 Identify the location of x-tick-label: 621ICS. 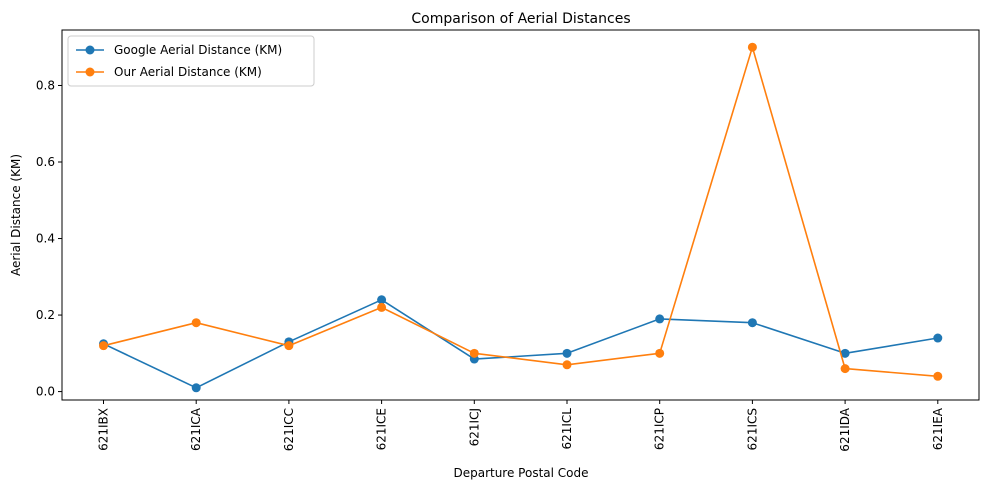
(752, 429).